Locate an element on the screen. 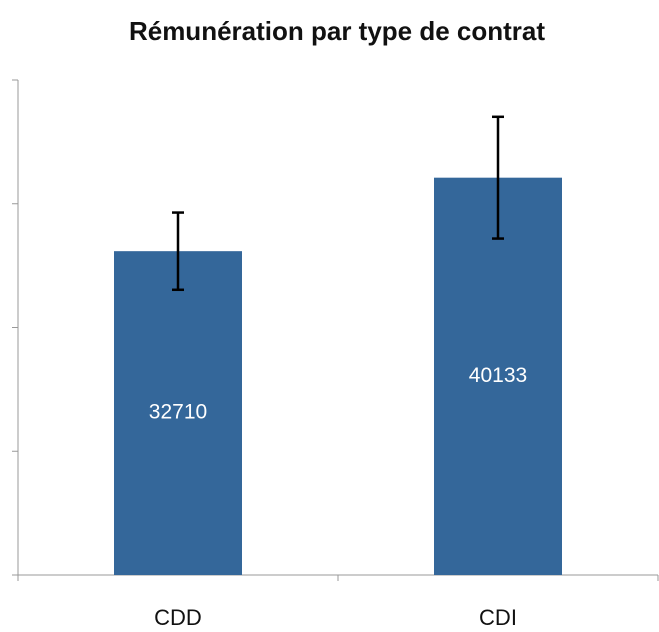 This screenshot has height=632, width=659. data-label: 40133 is located at coordinates (498, 375).